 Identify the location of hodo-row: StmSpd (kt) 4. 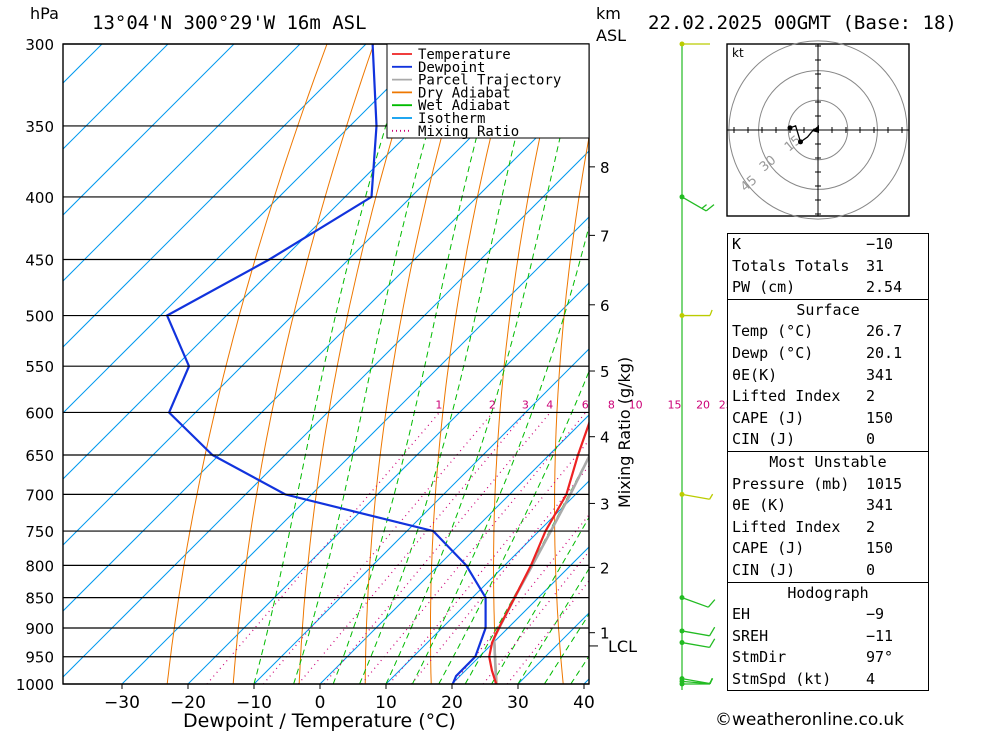
(828, 680).